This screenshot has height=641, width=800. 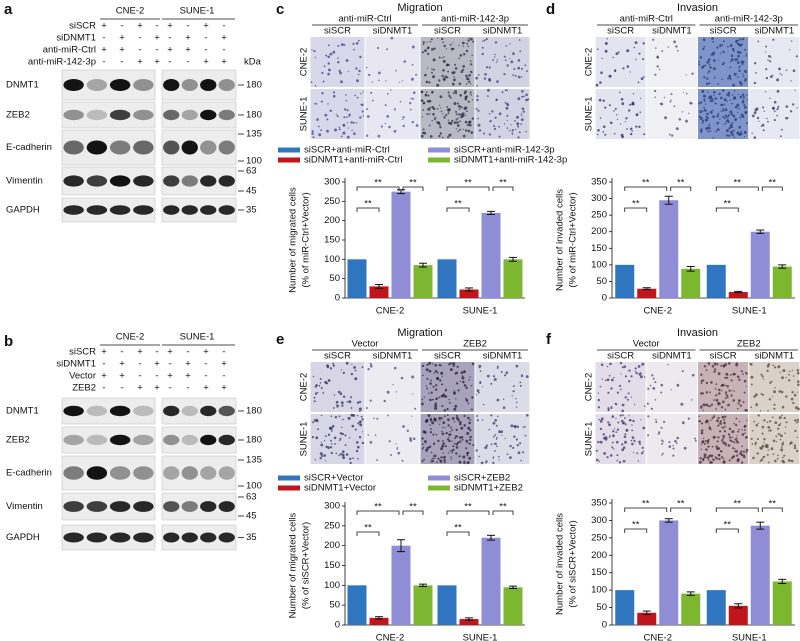 What do you see at coordinates (549, 339) in the screenshot?
I see `panel-letter: f` at bounding box center [549, 339].